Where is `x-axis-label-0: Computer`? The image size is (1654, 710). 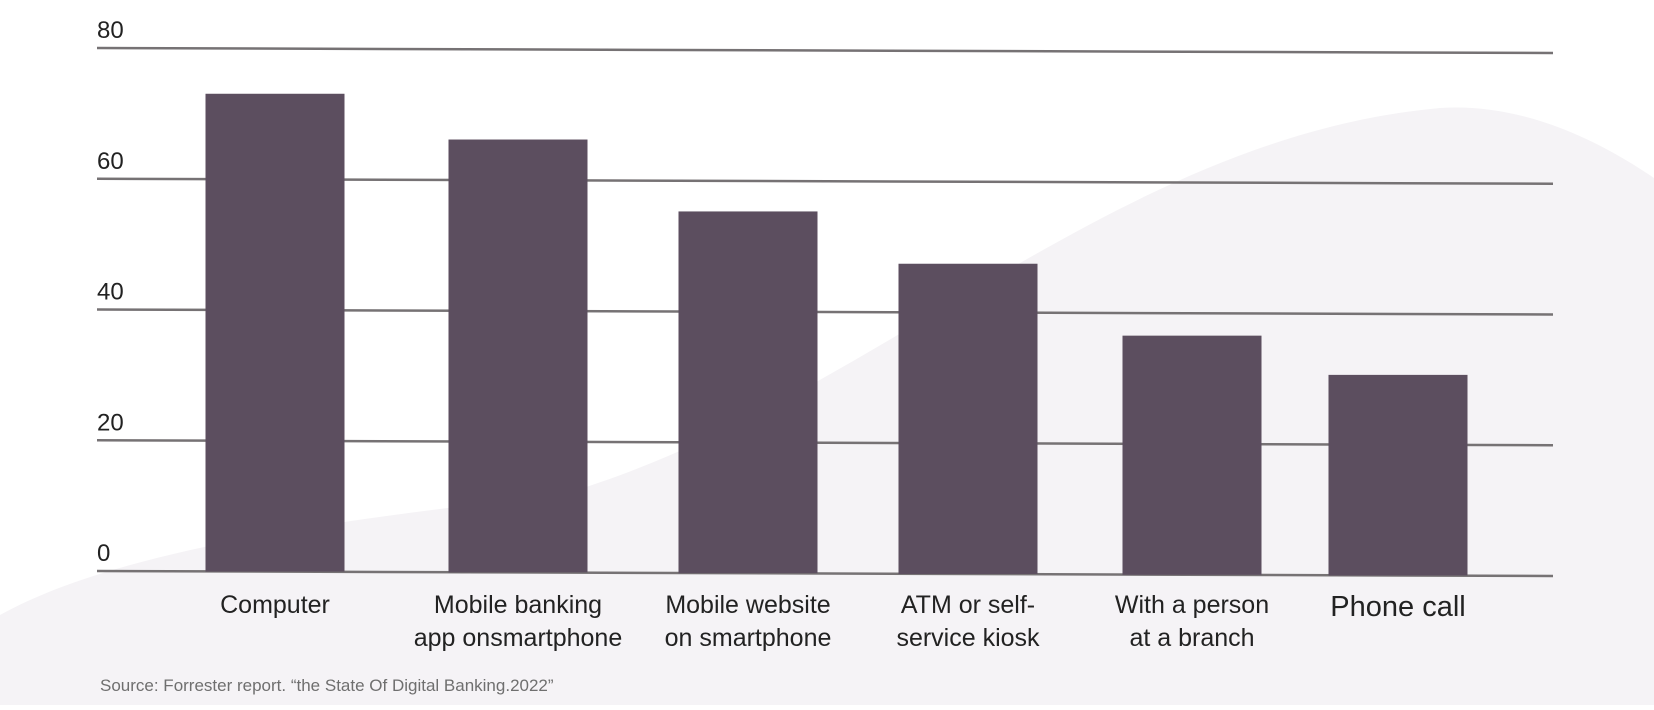 x-axis-label-0: Computer is located at coordinates (275, 605).